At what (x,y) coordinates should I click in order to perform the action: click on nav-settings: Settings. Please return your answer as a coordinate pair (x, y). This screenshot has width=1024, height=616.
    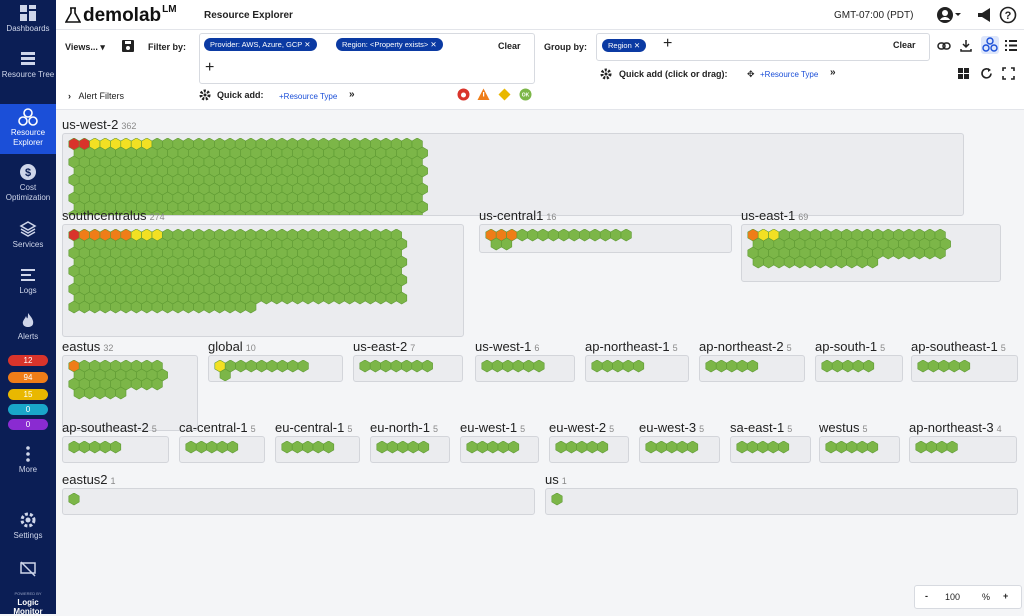
    Looking at the image, I should click on (28, 526).